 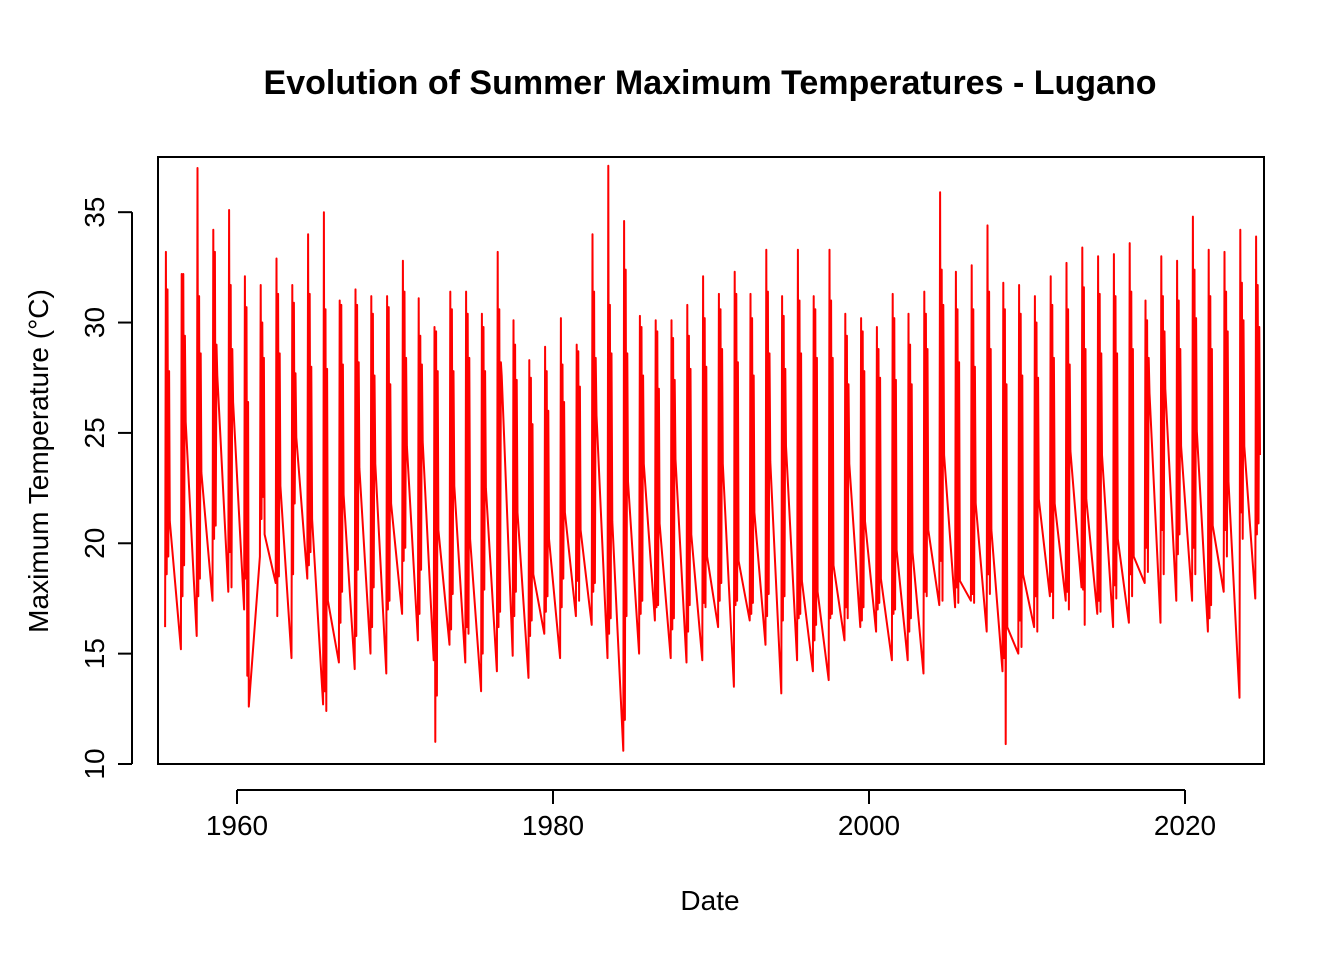 I want to click on y-tick-label: 10, so click(x=94, y=763).